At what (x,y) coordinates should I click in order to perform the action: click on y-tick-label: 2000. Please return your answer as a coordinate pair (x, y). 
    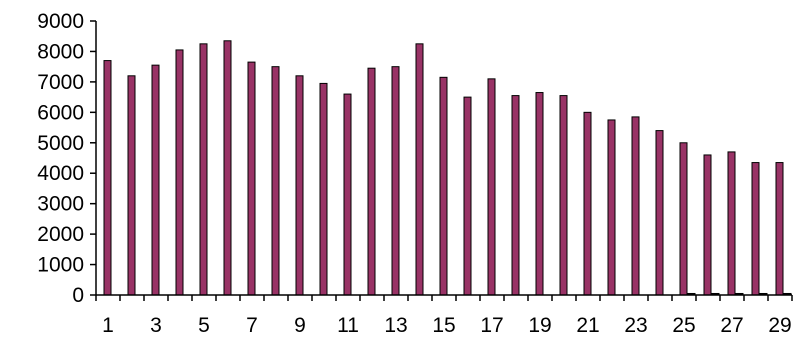
    Looking at the image, I should click on (60, 234).